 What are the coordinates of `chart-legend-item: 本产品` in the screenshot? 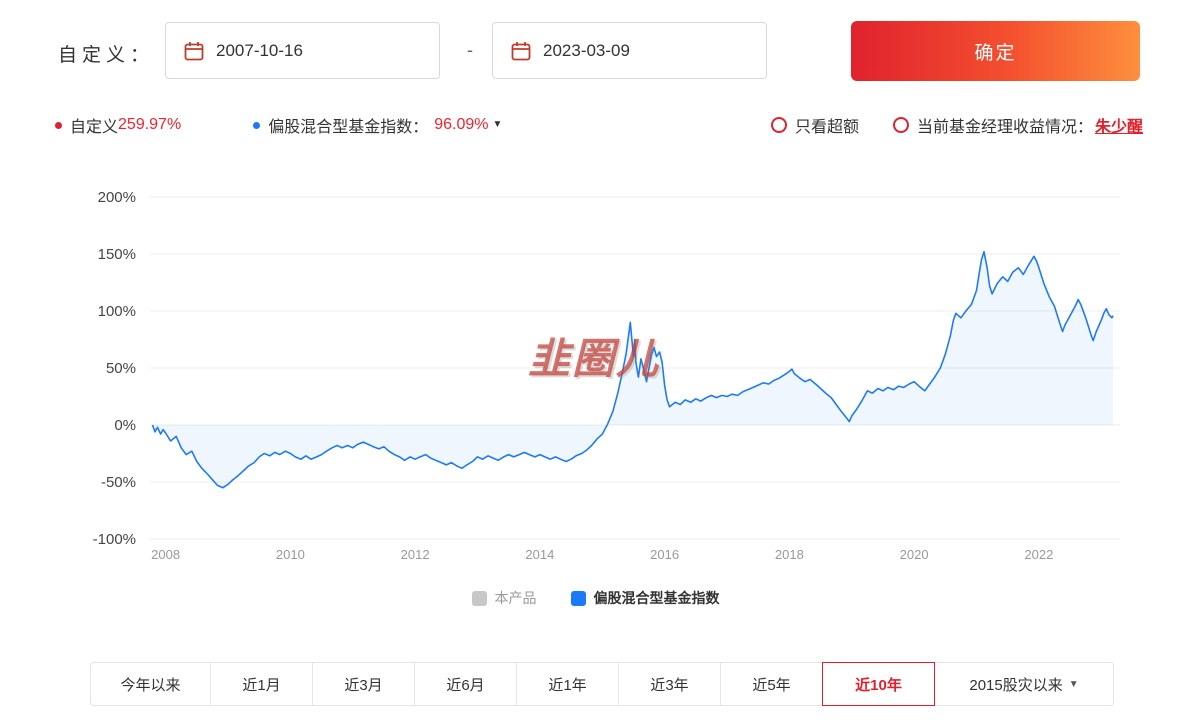 It's located at (504, 598).